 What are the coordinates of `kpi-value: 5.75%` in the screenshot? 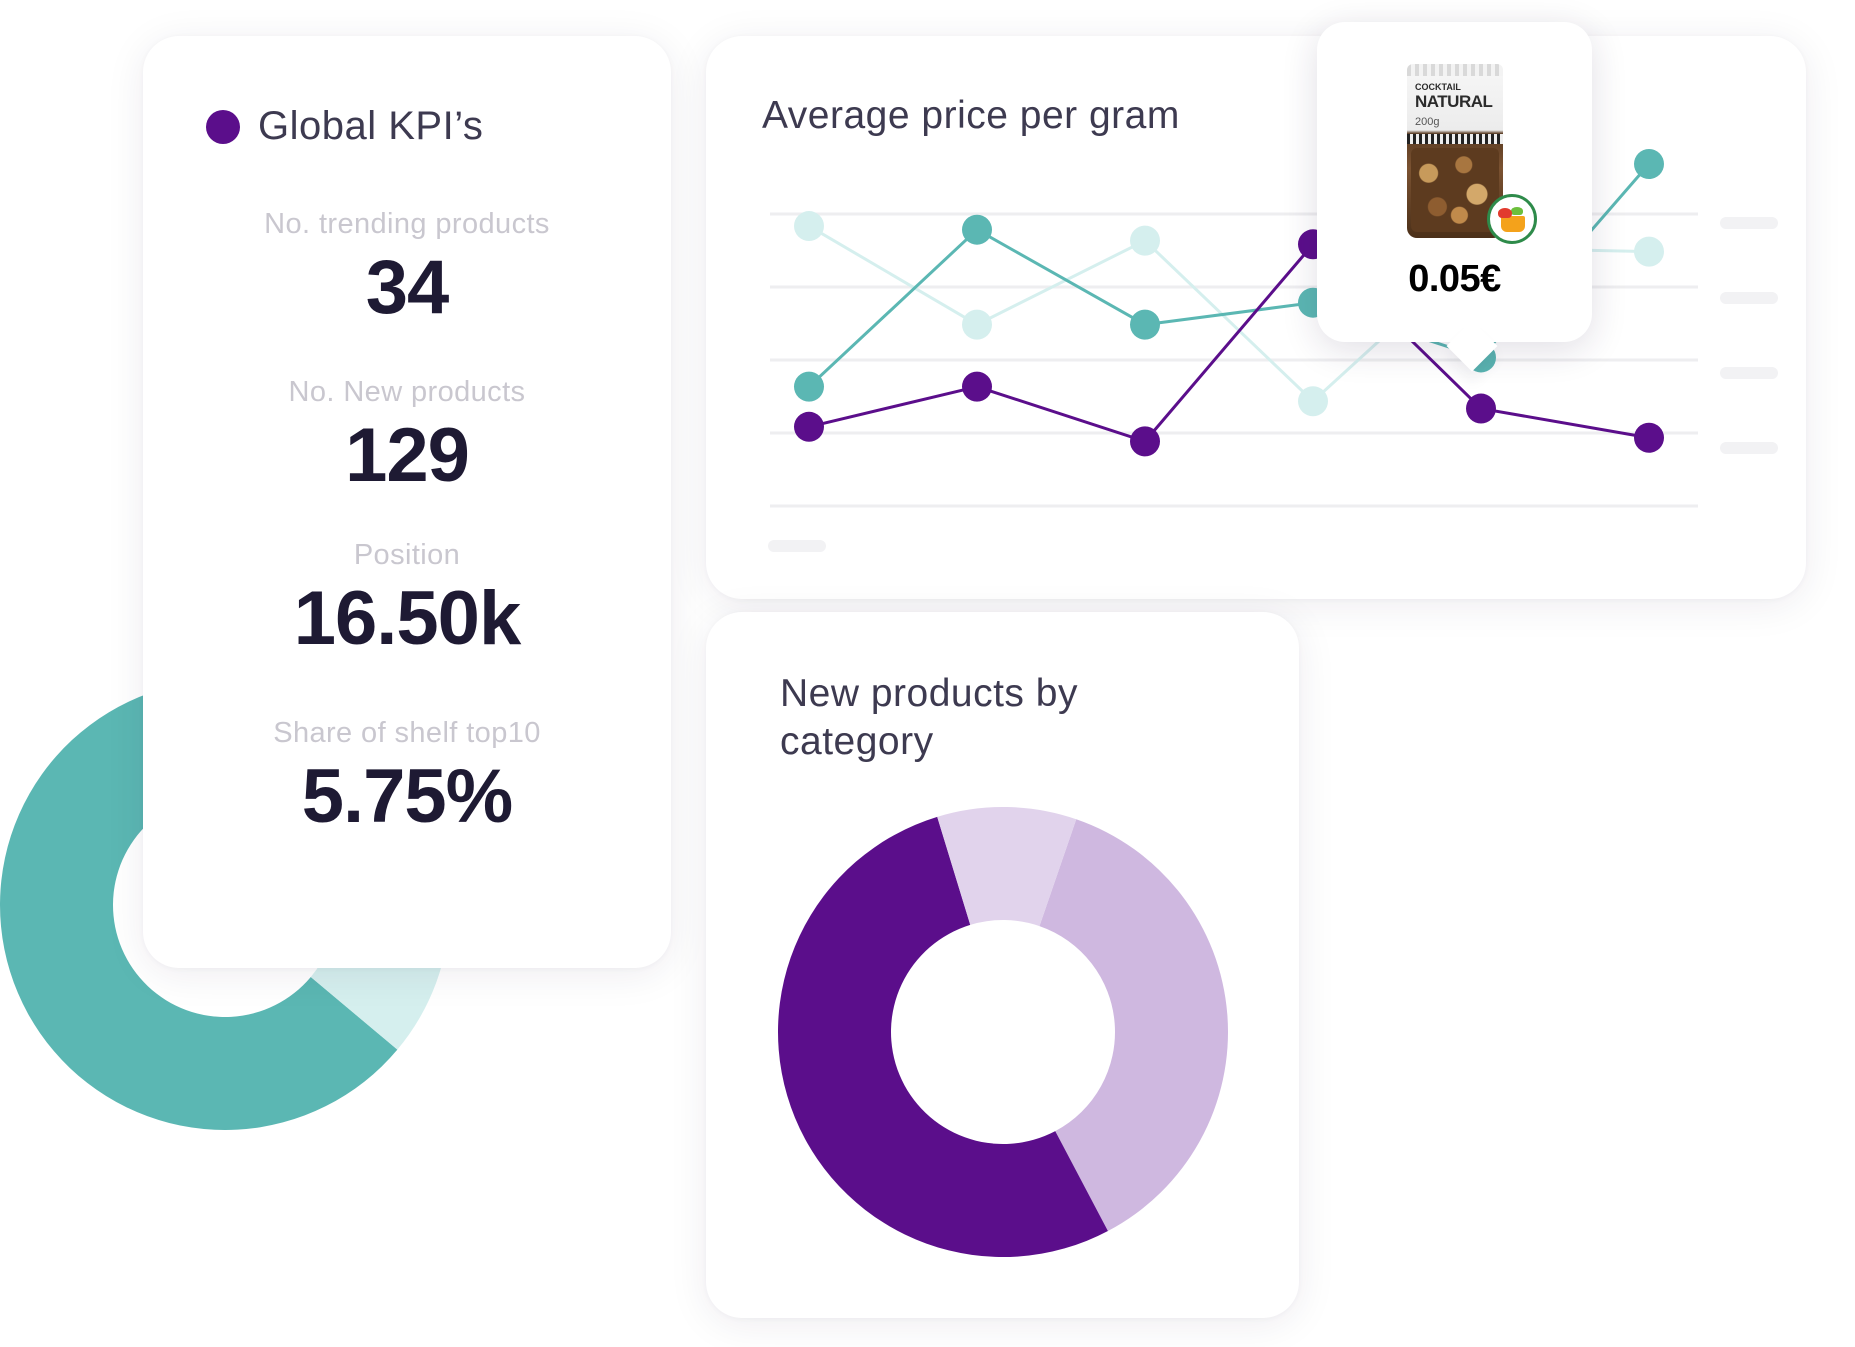 It's located at (407, 796).